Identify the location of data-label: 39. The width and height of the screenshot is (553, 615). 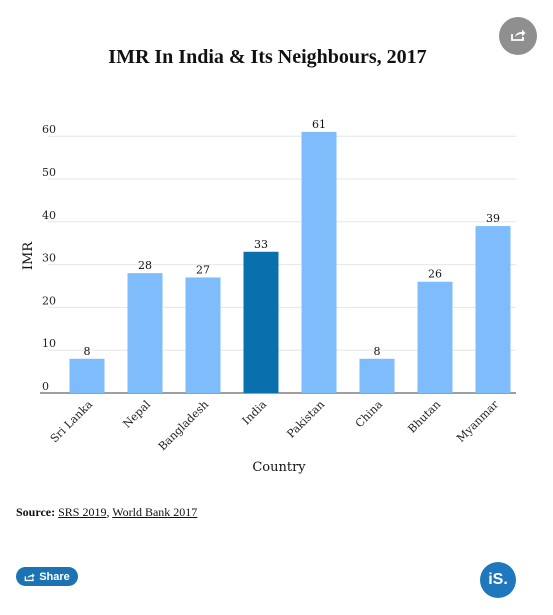
(493, 218).